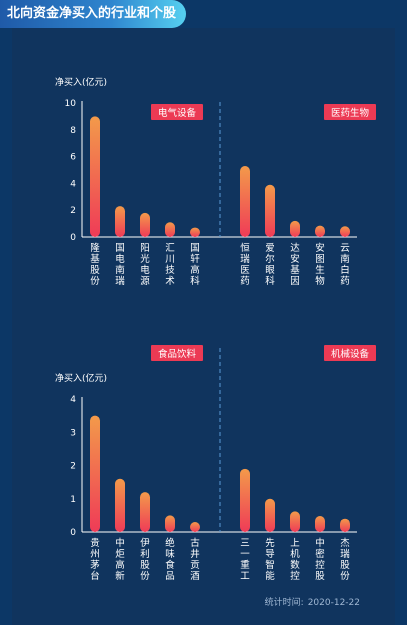 The height and width of the screenshot is (625, 407). Describe the element at coordinates (95, 559) in the screenshot. I see `category-label: 贵州茅台` at that location.